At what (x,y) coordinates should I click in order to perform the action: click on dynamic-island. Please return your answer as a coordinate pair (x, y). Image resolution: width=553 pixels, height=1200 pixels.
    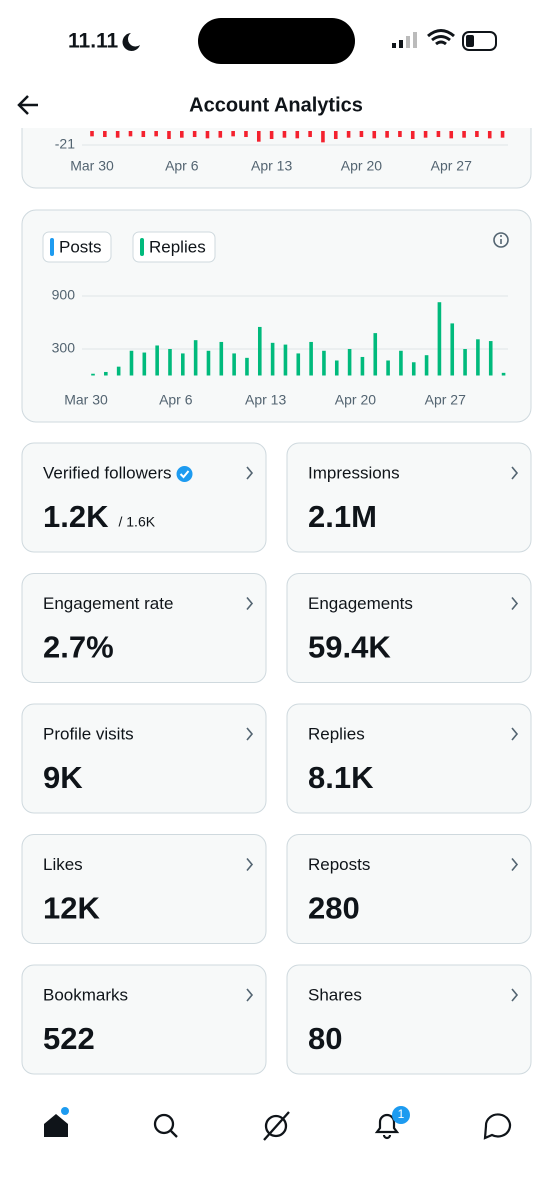
    Looking at the image, I should click on (276, 41).